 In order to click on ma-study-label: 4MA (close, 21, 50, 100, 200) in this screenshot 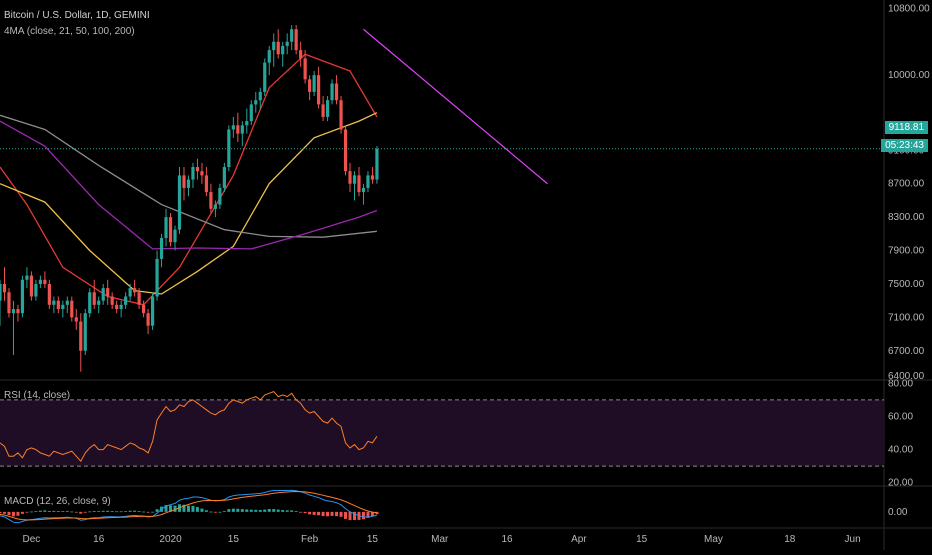, I will do `click(69, 31)`.